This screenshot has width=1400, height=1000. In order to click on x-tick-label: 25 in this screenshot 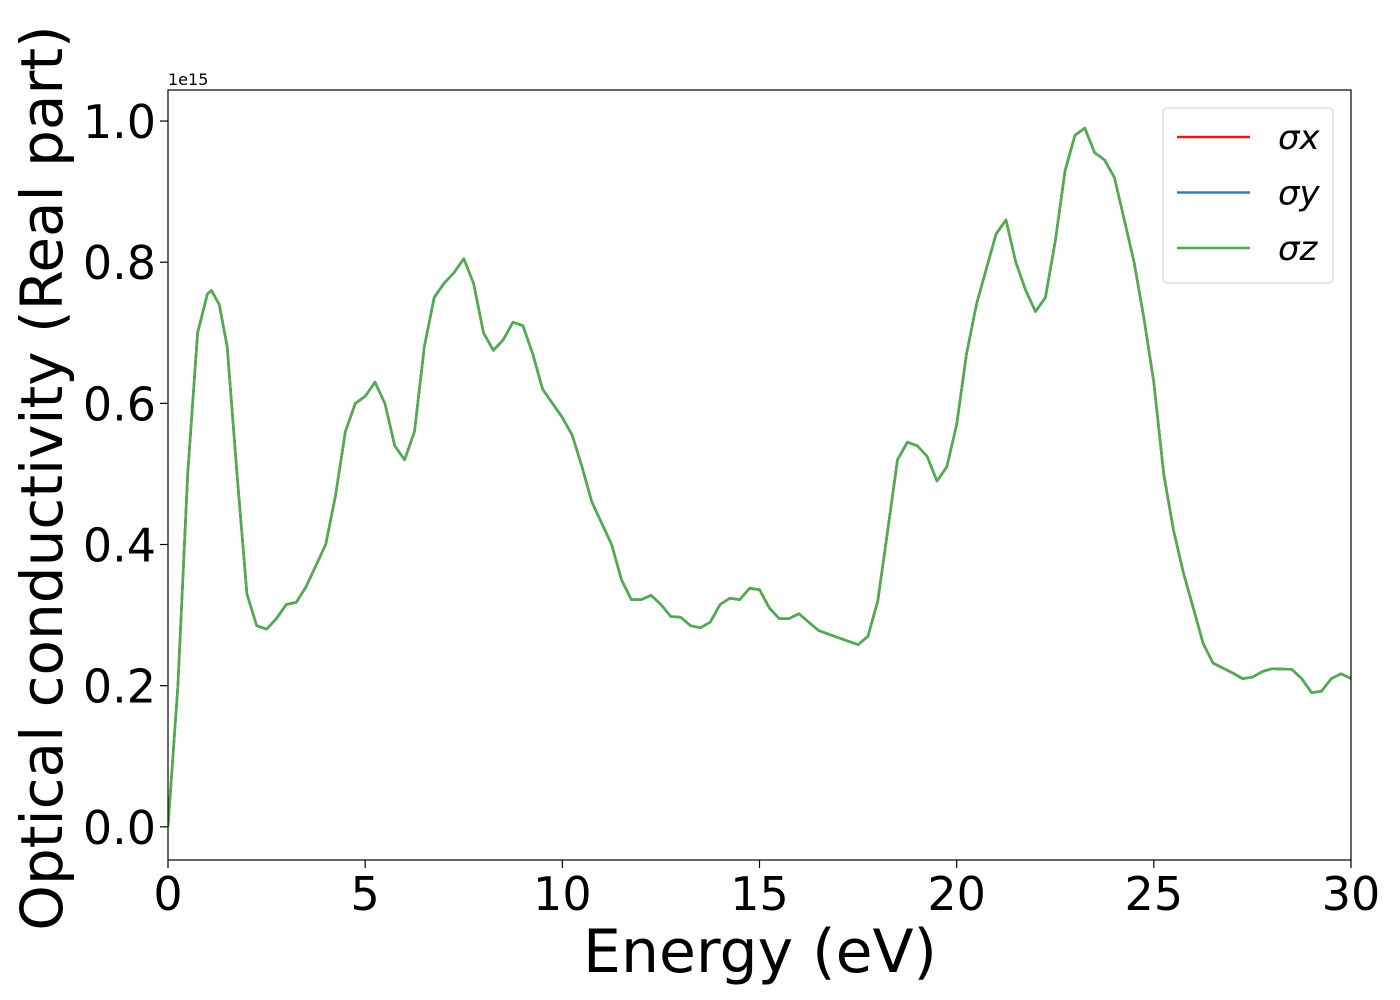, I will do `click(1154, 894)`.